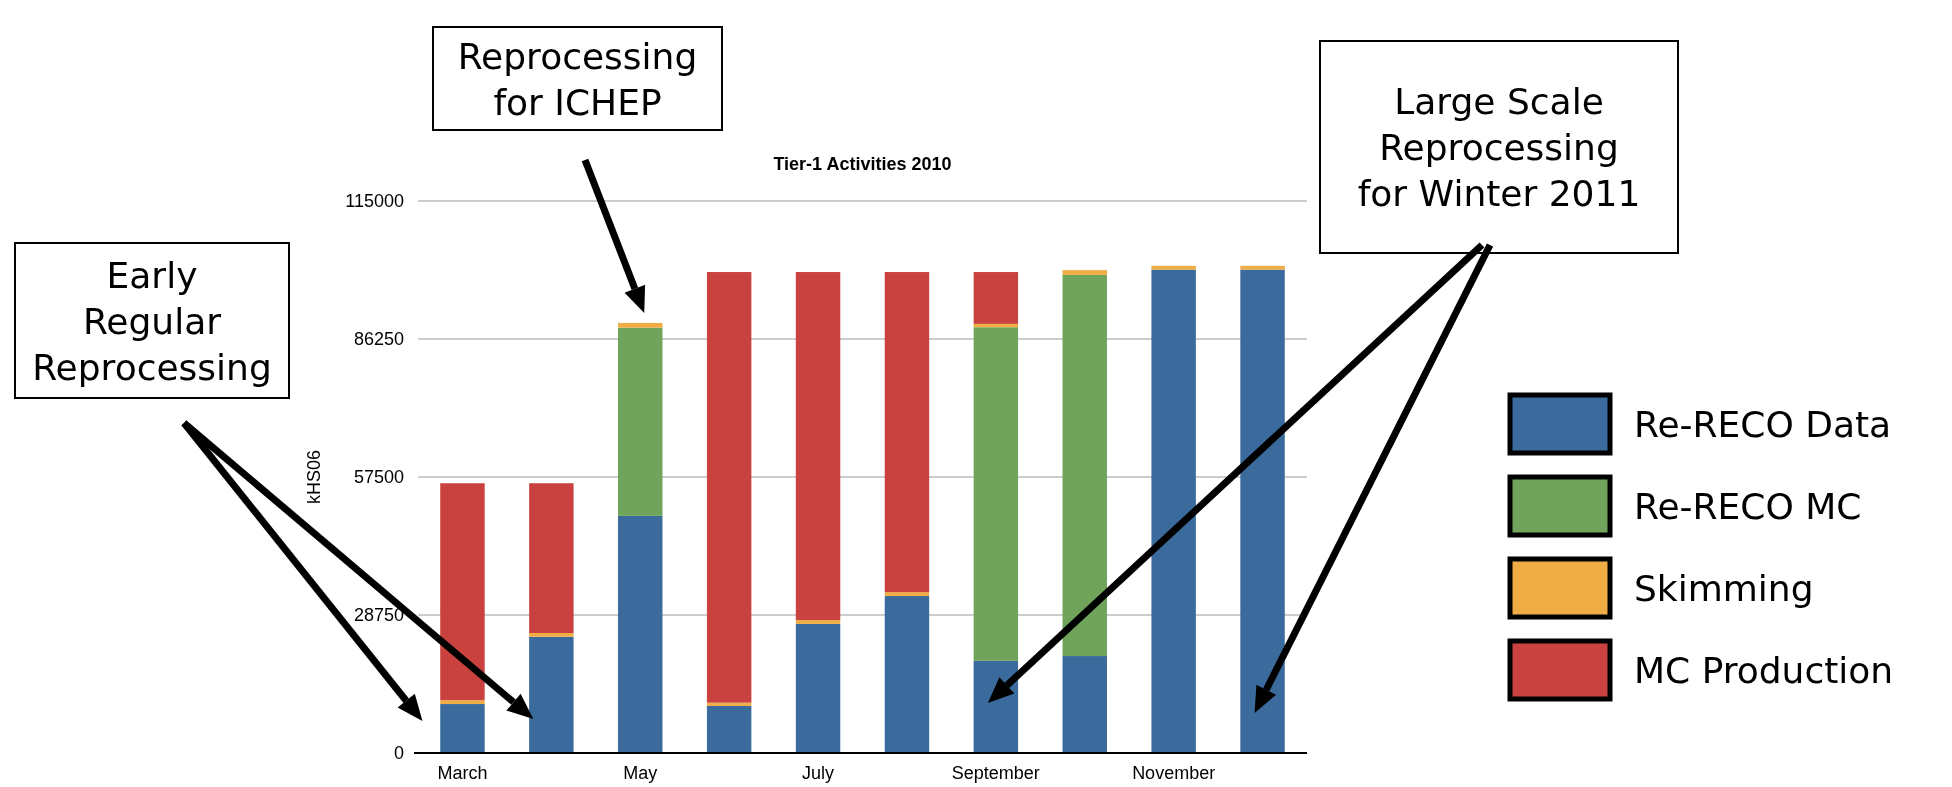 This screenshot has width=1952, height=787. Describe the element at coordinates (995, 773) in the screenshot. I see `x-tick-label: September` at that location.